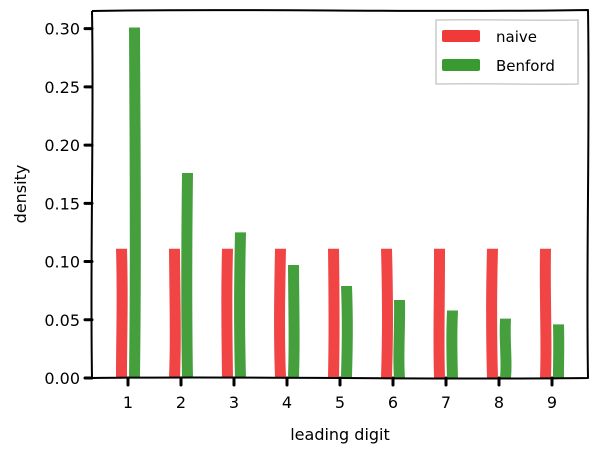 The width and height of the screenshot is (598, 451). What do you see at coordinates (181, 402) in the screenshot?
I see `x-tick-label-2: 2` at bounding box center [181, 402].